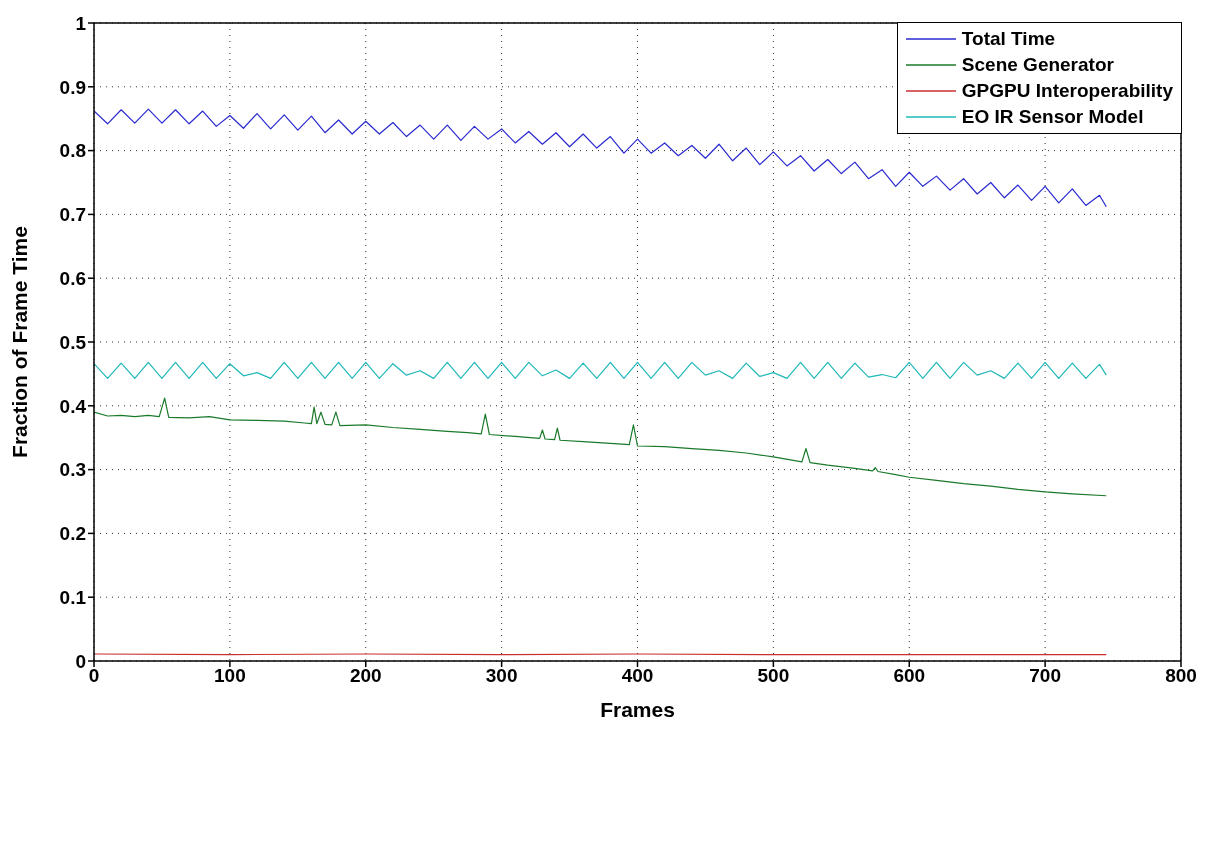 The image size is (1216, 859). What do you see at coordinates (72, 278) in the screenshot?
I see `y-tick-label: 0.6` at bounding box center [72, 278].